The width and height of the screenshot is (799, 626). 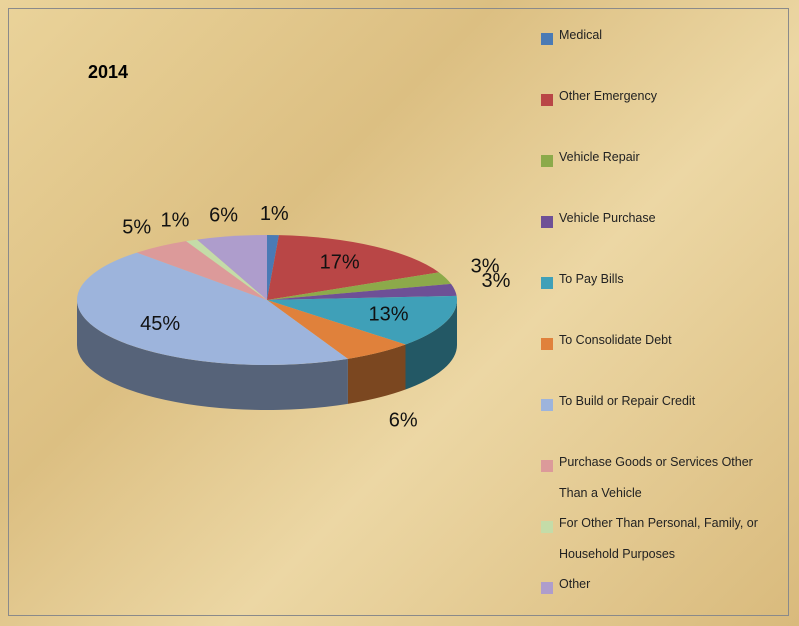 I want to click on legend-item: Vehicle Purchase, so click(x=656, y=222).